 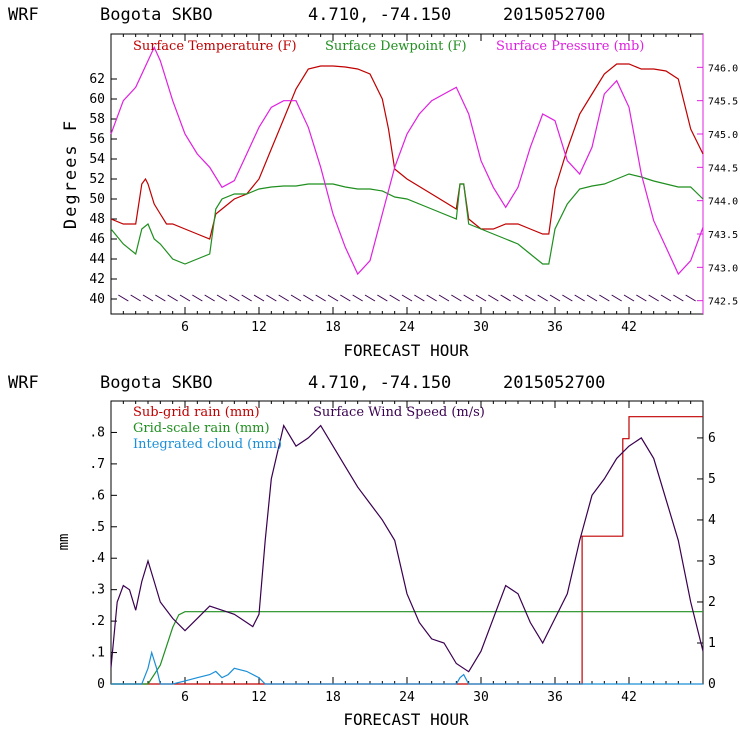 What do you see at coordinates (97, 558) in the screenshot?
I see `y-tick-label: .4` at bounding box center [97, 558].